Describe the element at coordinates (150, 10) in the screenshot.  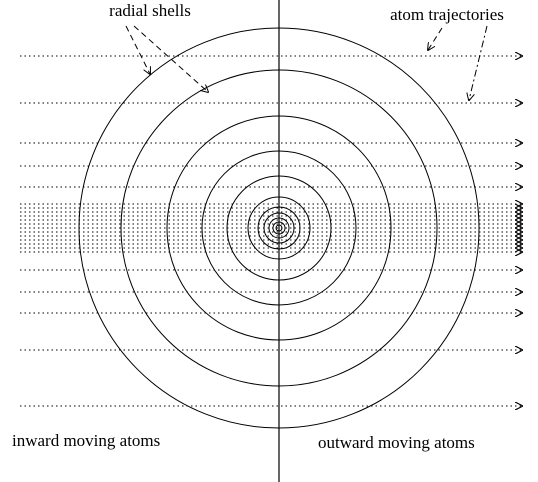
I see `label: radial shells` at that location.